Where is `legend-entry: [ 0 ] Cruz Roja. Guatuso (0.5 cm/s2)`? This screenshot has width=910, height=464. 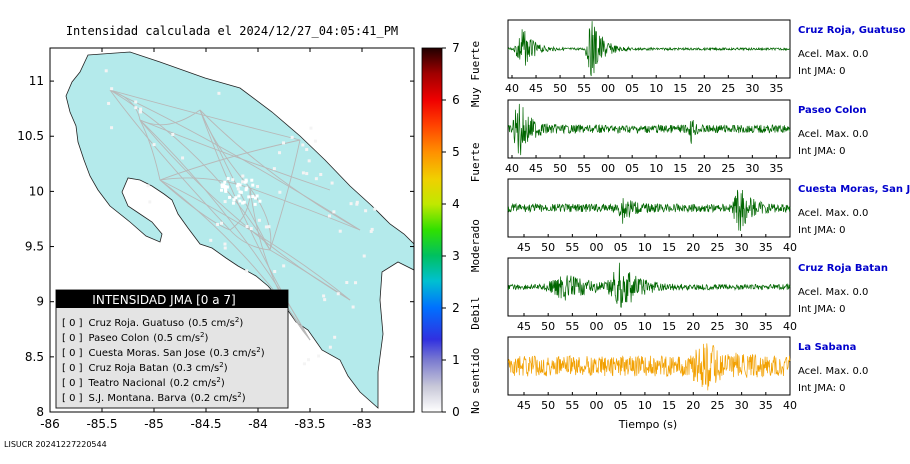
legend-entry: [ 0 ] Cruz Roja. Guatuso (0.5 cm/s2) is located at coordinates (152, 322).